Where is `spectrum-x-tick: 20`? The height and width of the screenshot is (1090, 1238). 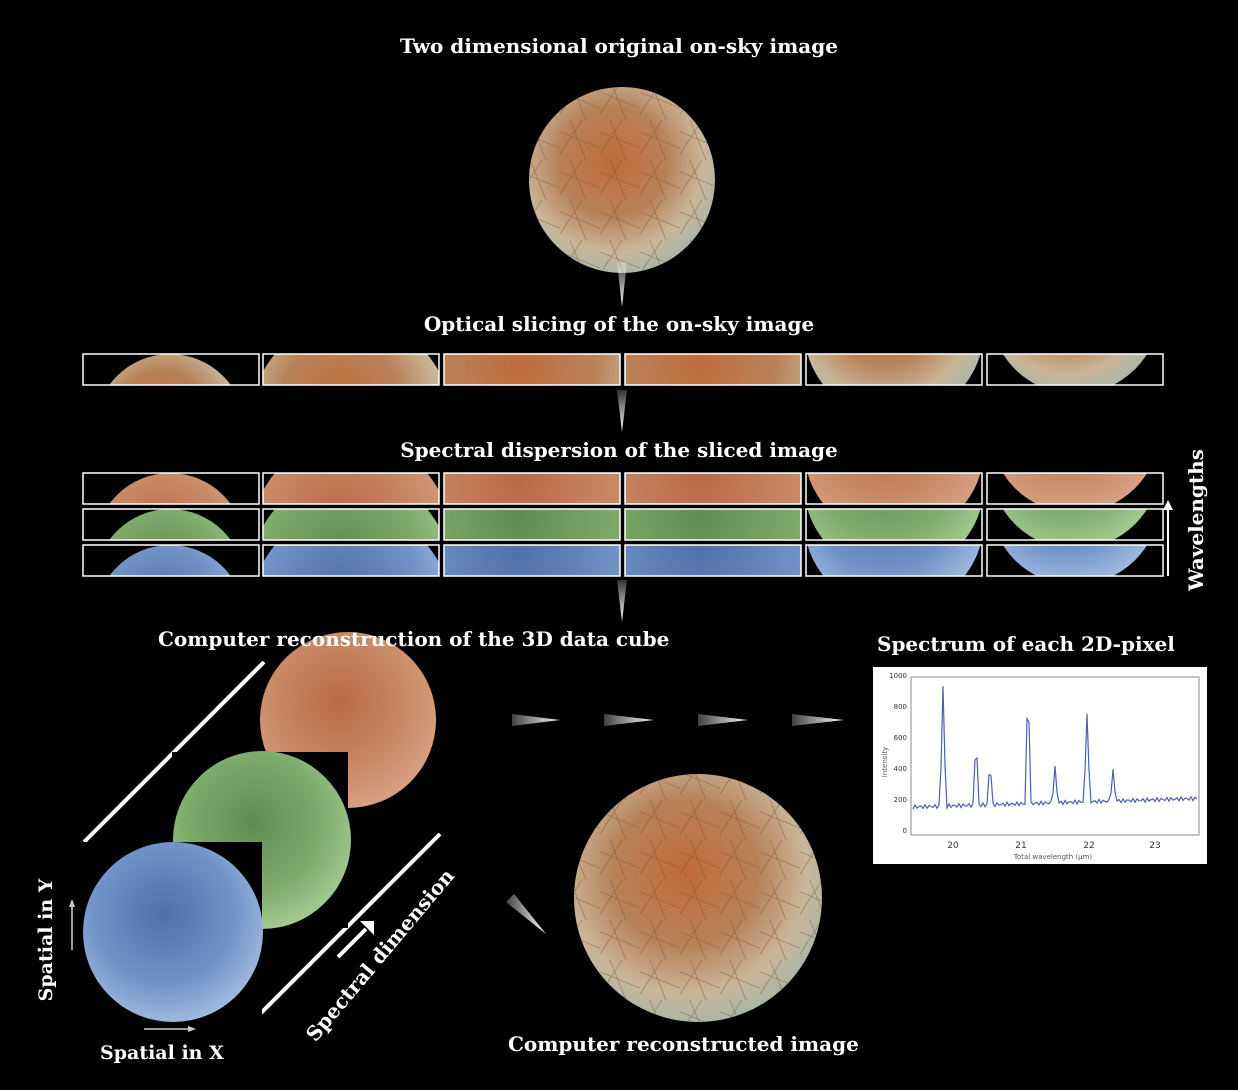
spectrum-x-tick: 20 is located at coordinates (953, 846).